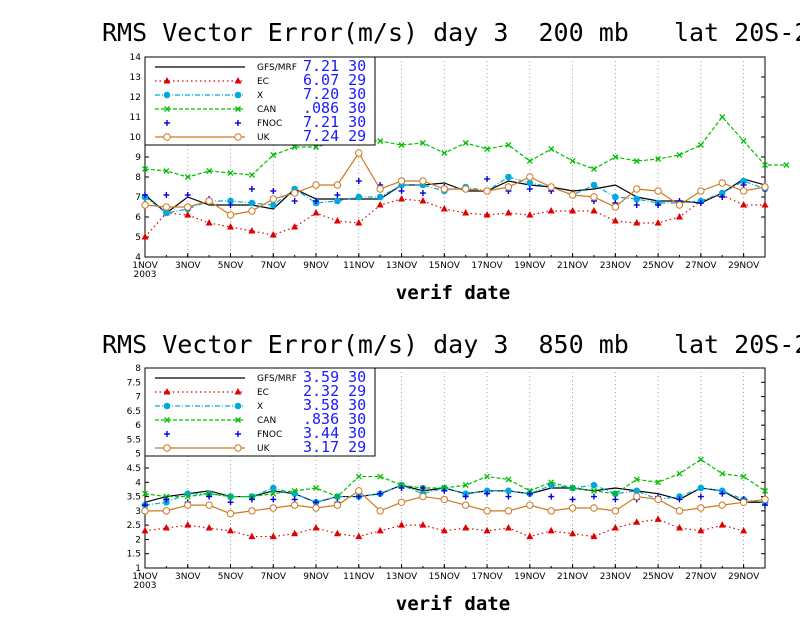 Image resolution: width=800 pixels, height=622 pixels. What do you see at coordinates (138, 569) in the screenshot?
I see `y-tick-label: 1` at bounding box center [138, 569].